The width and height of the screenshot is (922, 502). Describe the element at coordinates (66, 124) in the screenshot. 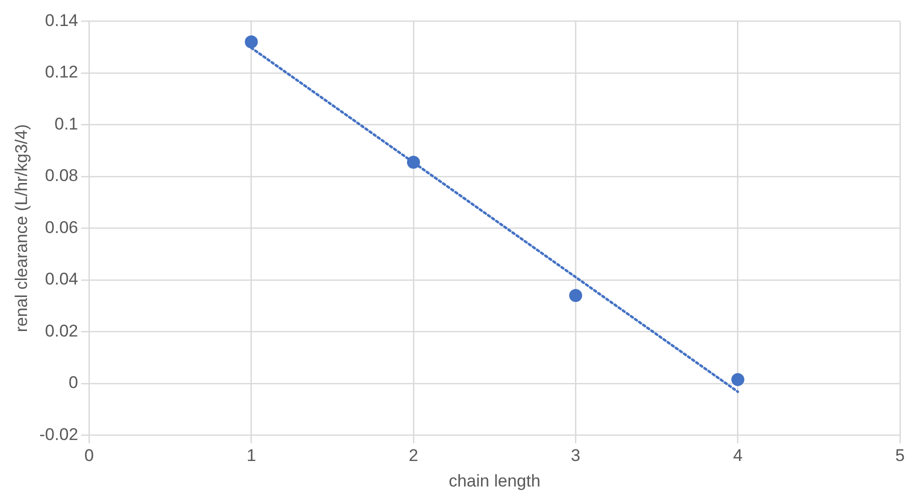

I see `y-tick-label: 0.1` at that location.